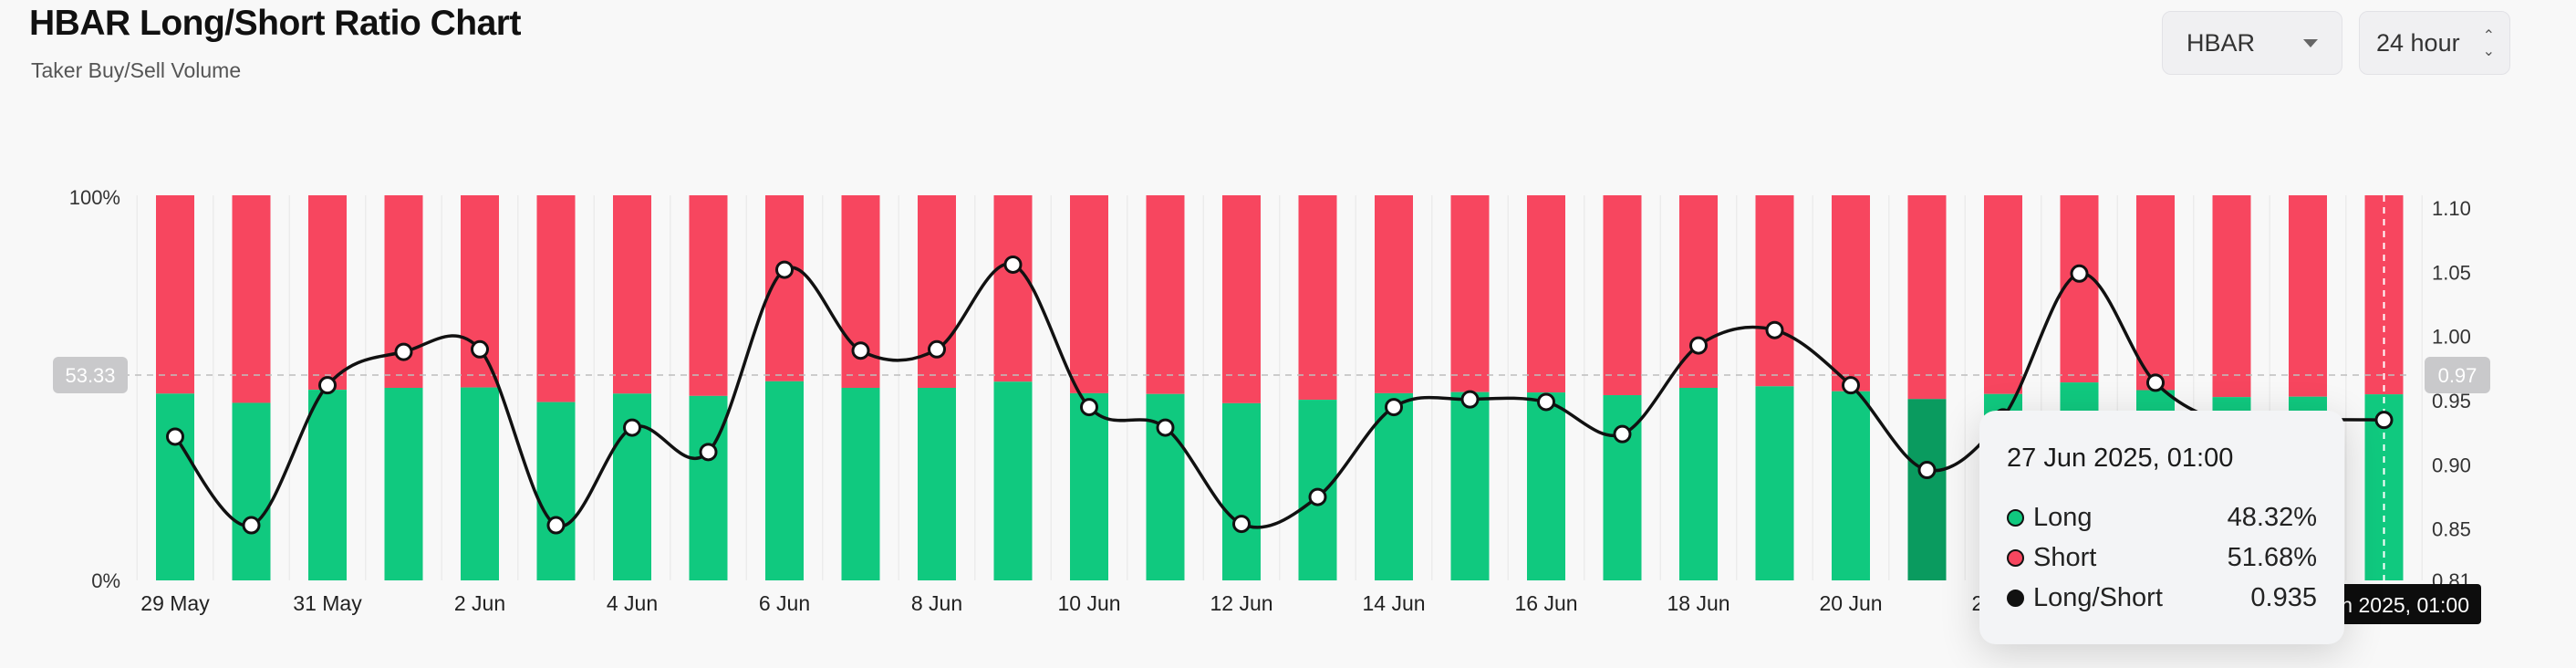  What do you see at coordinates (2272, 557) in the screenshot?
I see `tooltip-short-value: 51.68%` at bounding box center [2272, 557].